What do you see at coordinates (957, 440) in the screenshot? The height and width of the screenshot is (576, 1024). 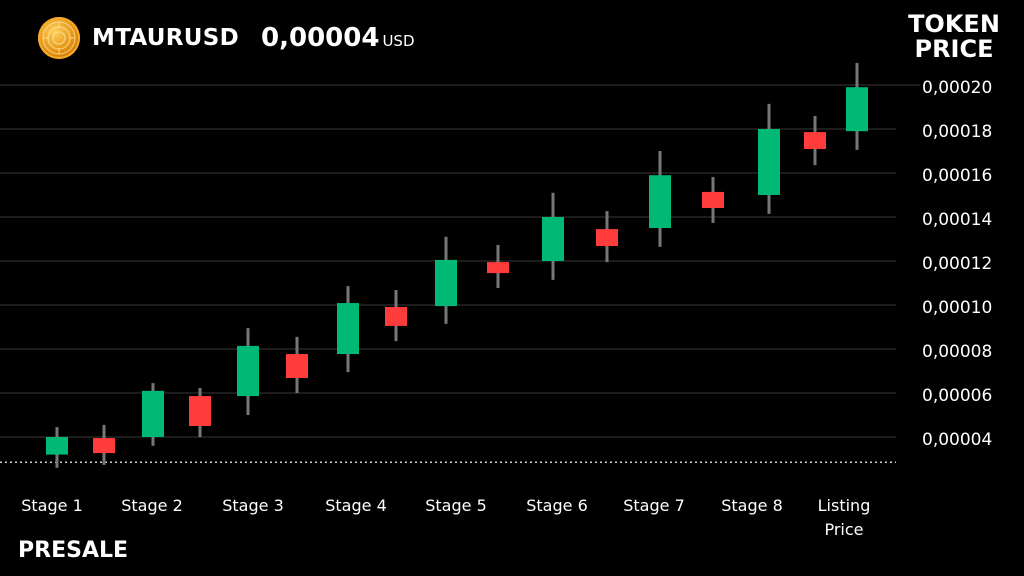 I see `y-tick-label: 0,00004` at bounding box center [957, 440].